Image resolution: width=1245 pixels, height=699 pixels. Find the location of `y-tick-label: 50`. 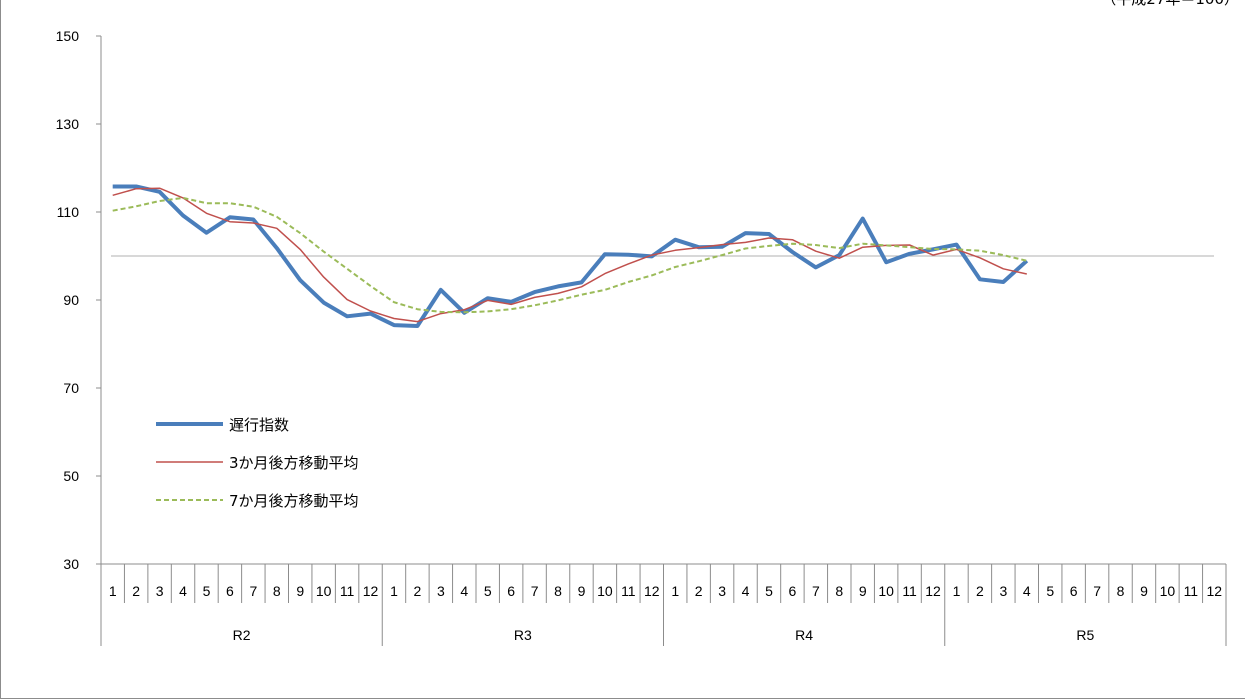

y-tick-label: 50 is located at coordinates (71, 476).